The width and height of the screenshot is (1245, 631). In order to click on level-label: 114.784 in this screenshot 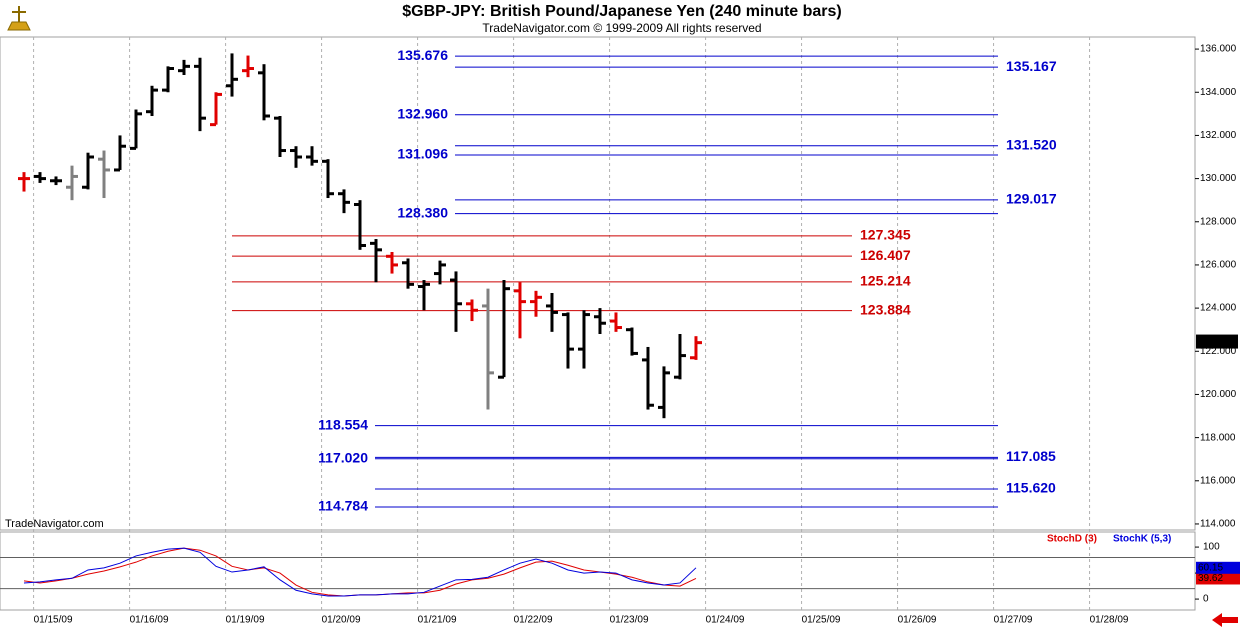, I will do `click(343, 506)`.